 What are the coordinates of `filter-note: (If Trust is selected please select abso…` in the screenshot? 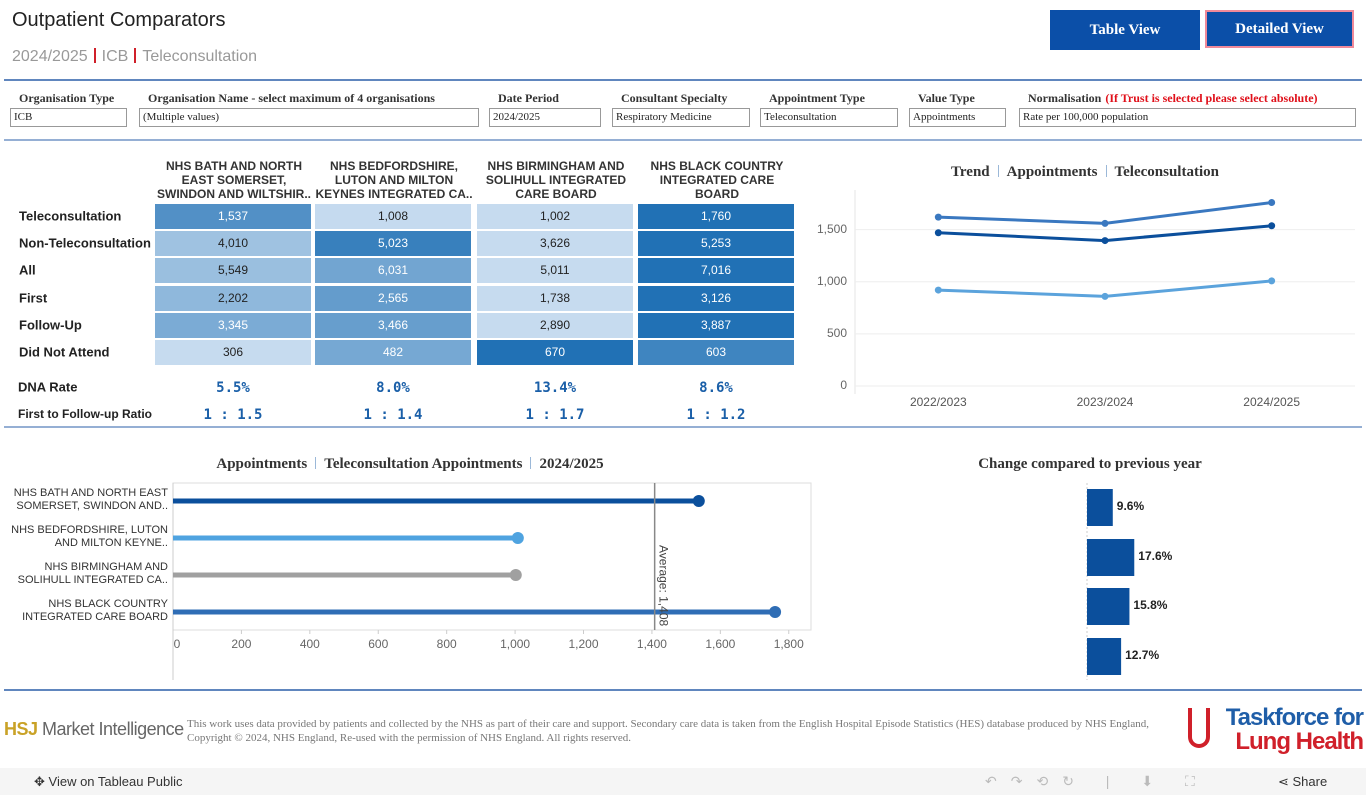 It's located at (1211, 98).